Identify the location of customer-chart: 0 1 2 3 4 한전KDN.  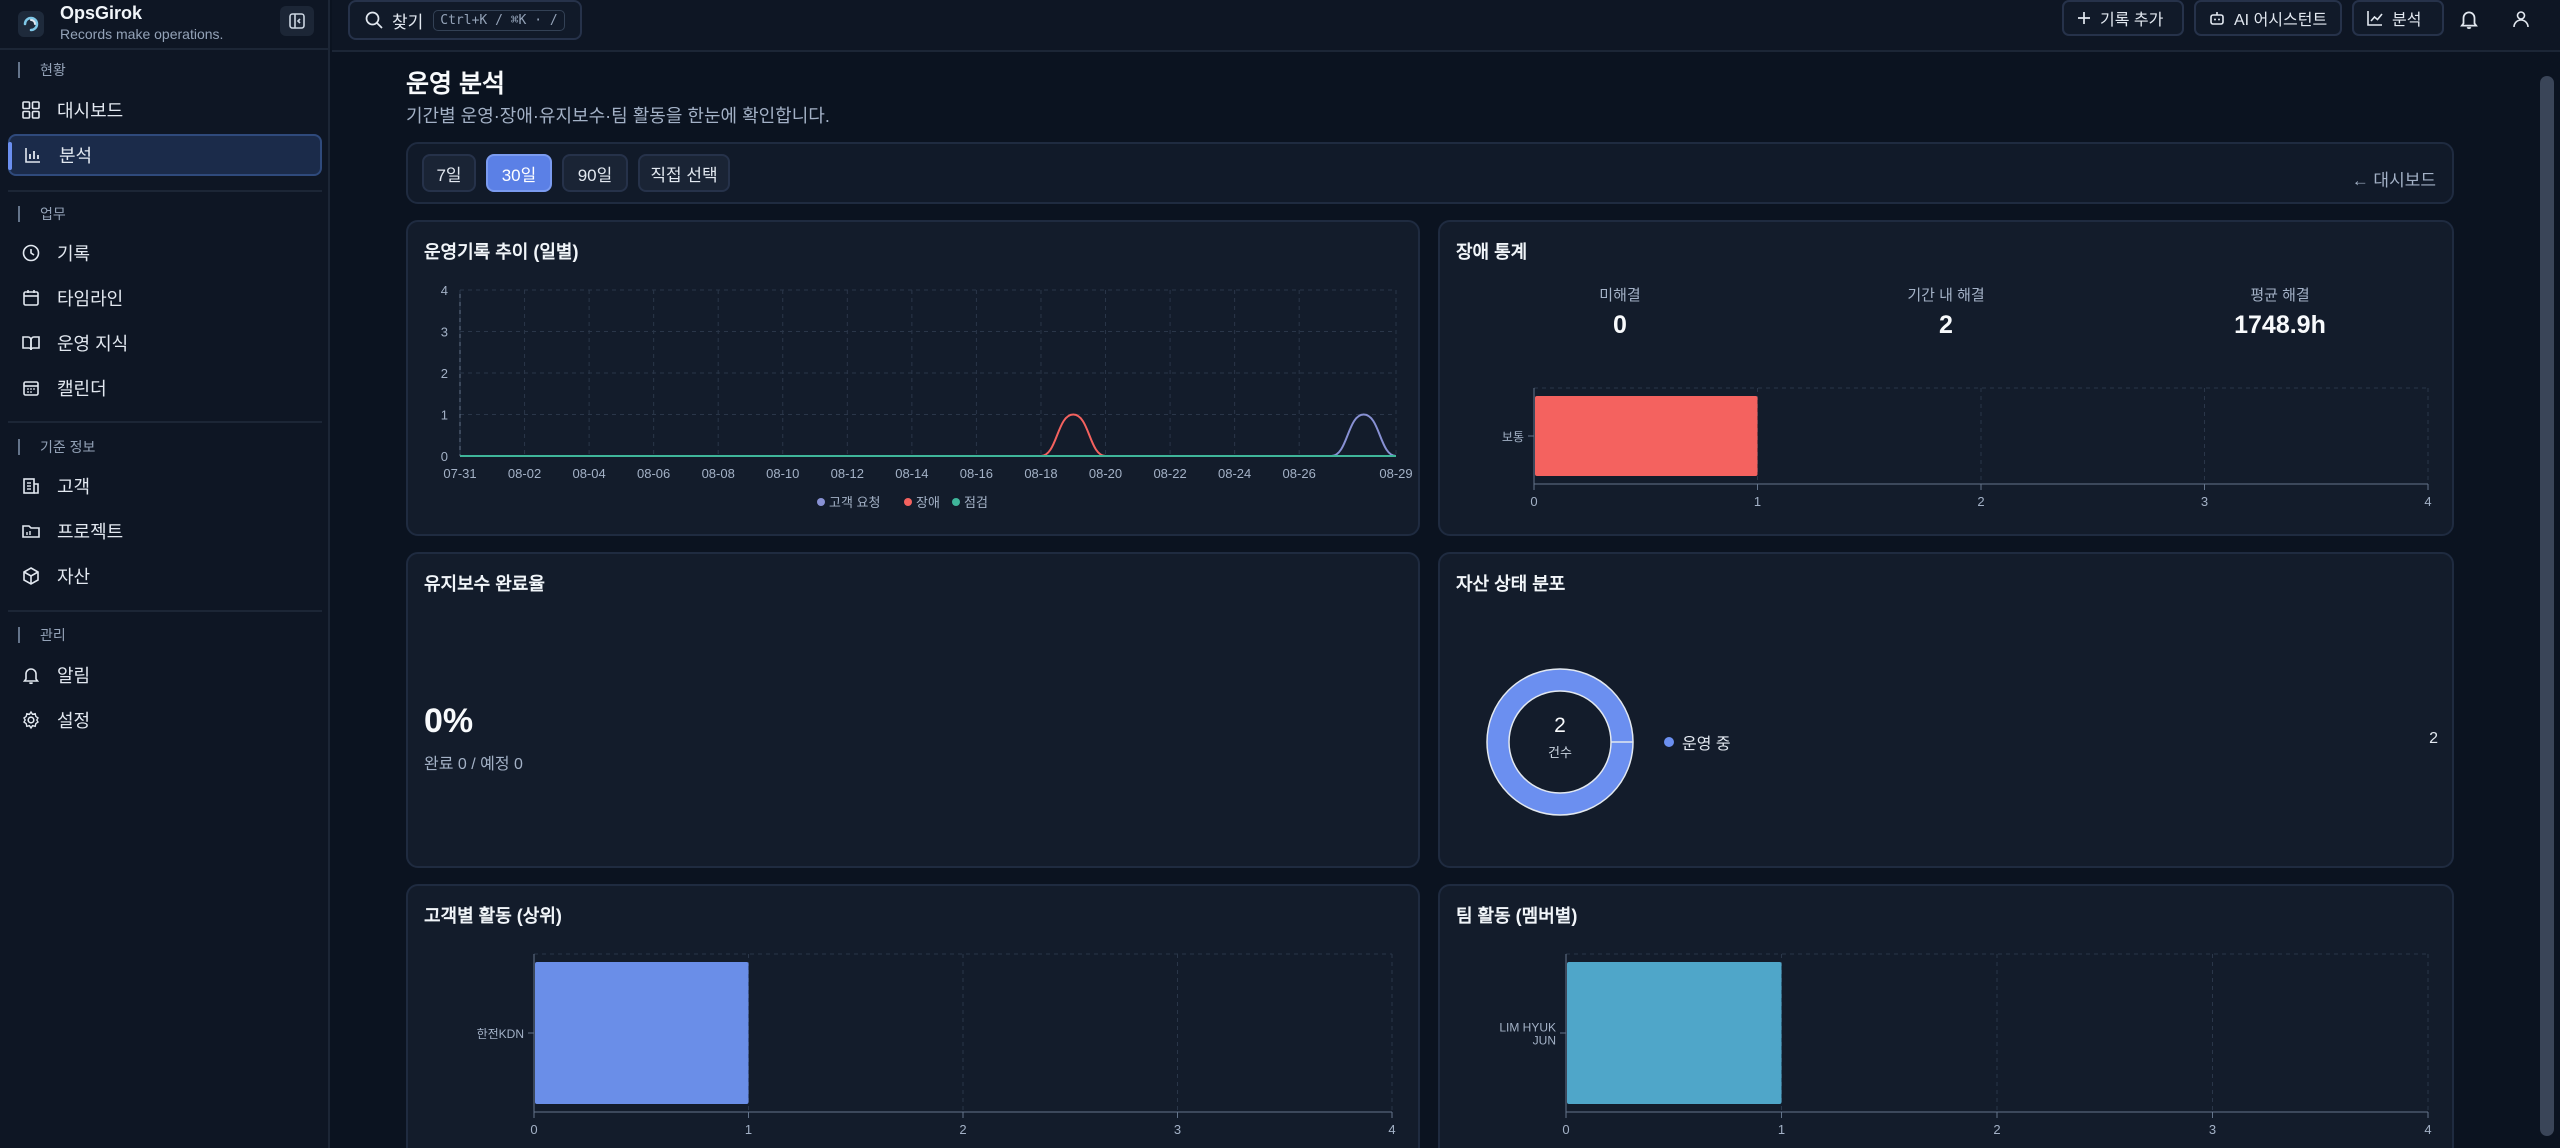
(936, 1045).